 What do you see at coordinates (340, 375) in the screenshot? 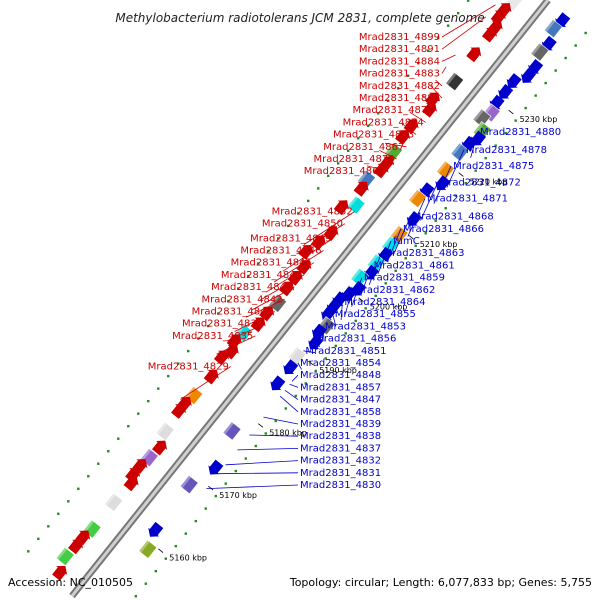
I see `reverse-gene-label: Mrad2831_4848` at bounding box center [340, 375].